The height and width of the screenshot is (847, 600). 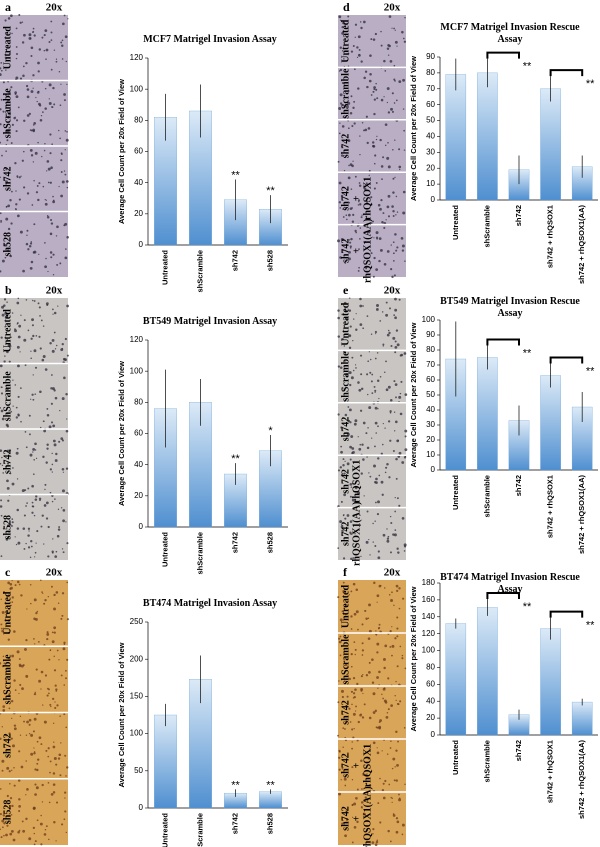 What do you see at coordinates (356, 818) in the screenshot?
I see `image-label: +` at bounding box center [356, 818].